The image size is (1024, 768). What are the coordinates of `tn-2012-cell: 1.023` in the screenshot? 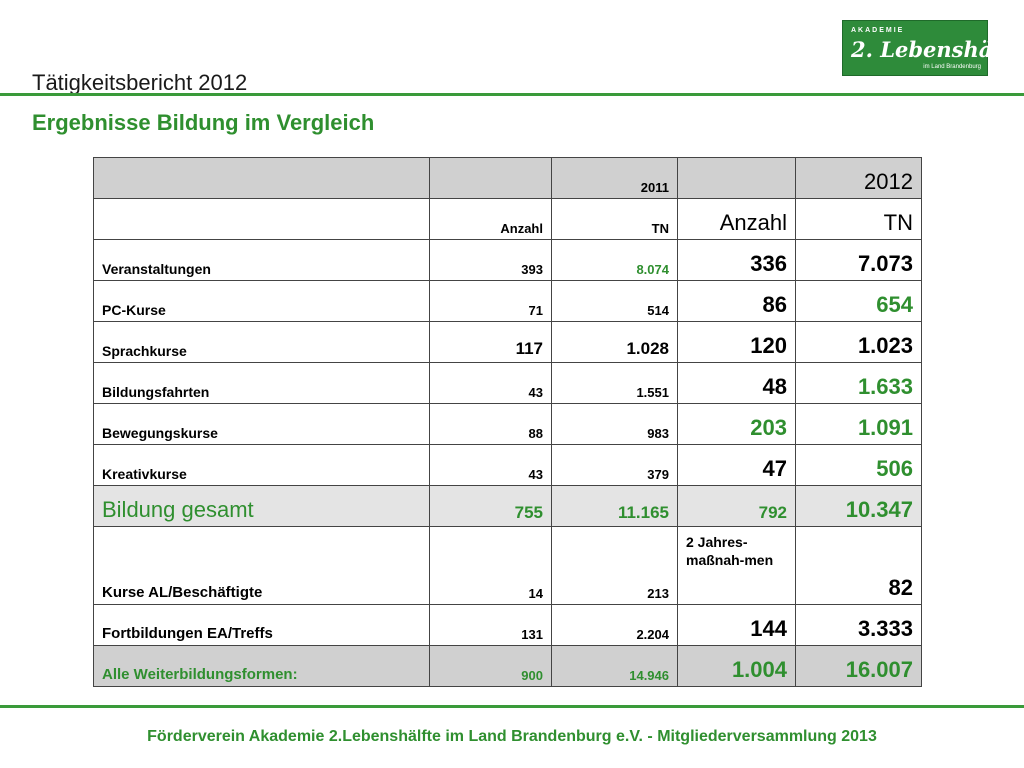 It's located at (858, 342).